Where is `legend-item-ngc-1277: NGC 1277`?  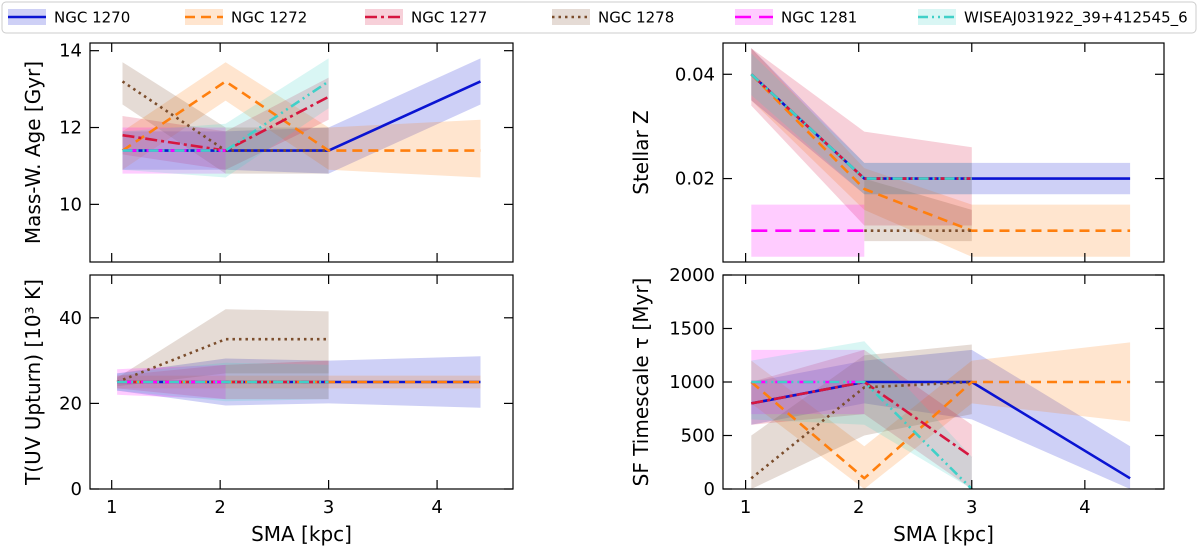 legend-item-ngc-1277: NGC 1277 is located at coordinates (426, 18).